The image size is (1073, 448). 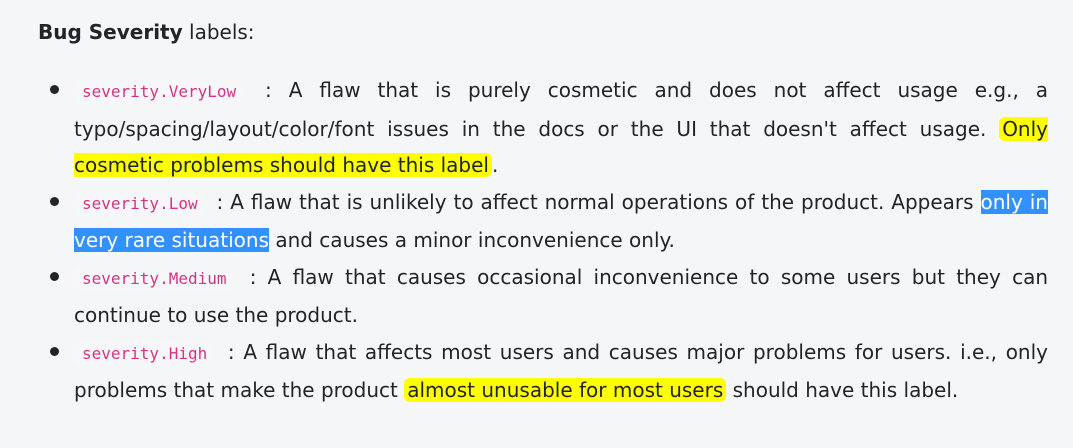 What do you see at coordinates (159, 91) in the screenshot?
I see `label-tag-verylow: severity.VeryLow` at bounding box center [159, 91].